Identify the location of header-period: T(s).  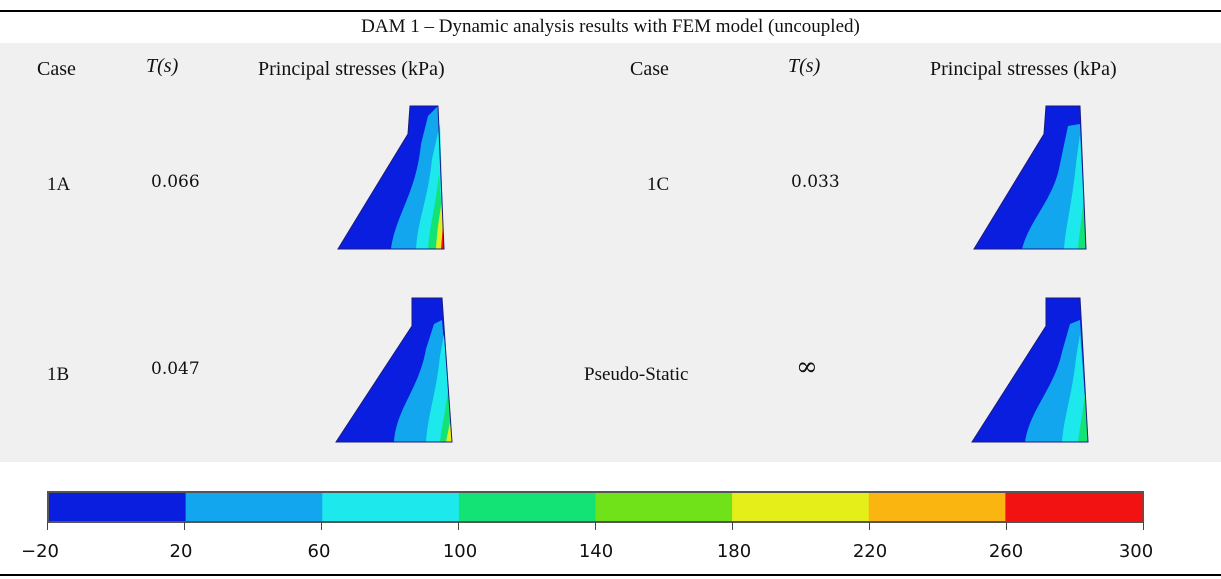
(162, 66).